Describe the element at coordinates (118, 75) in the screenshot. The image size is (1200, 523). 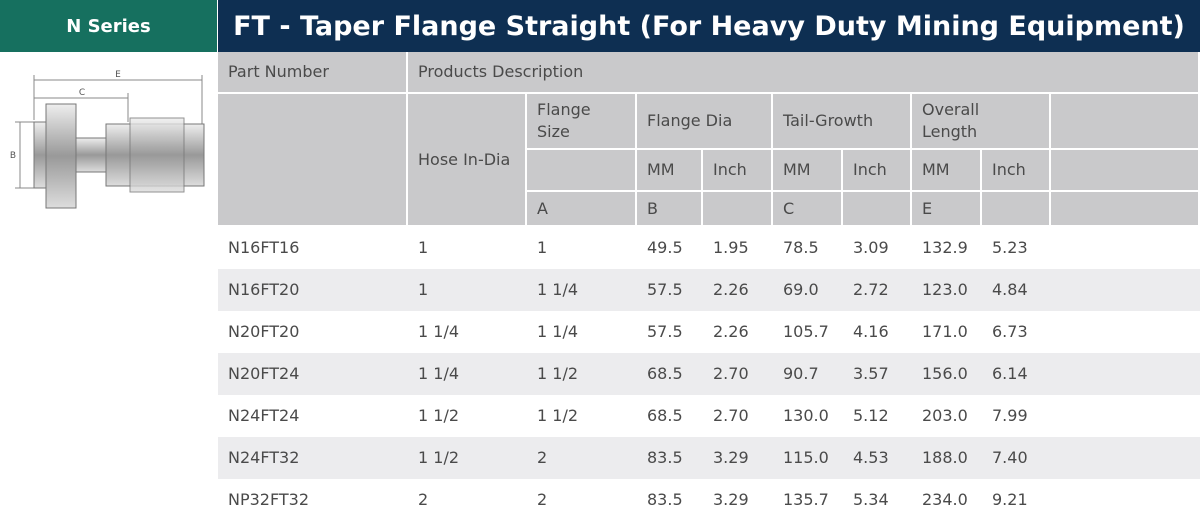
I see `dimension-label: E` at that location.